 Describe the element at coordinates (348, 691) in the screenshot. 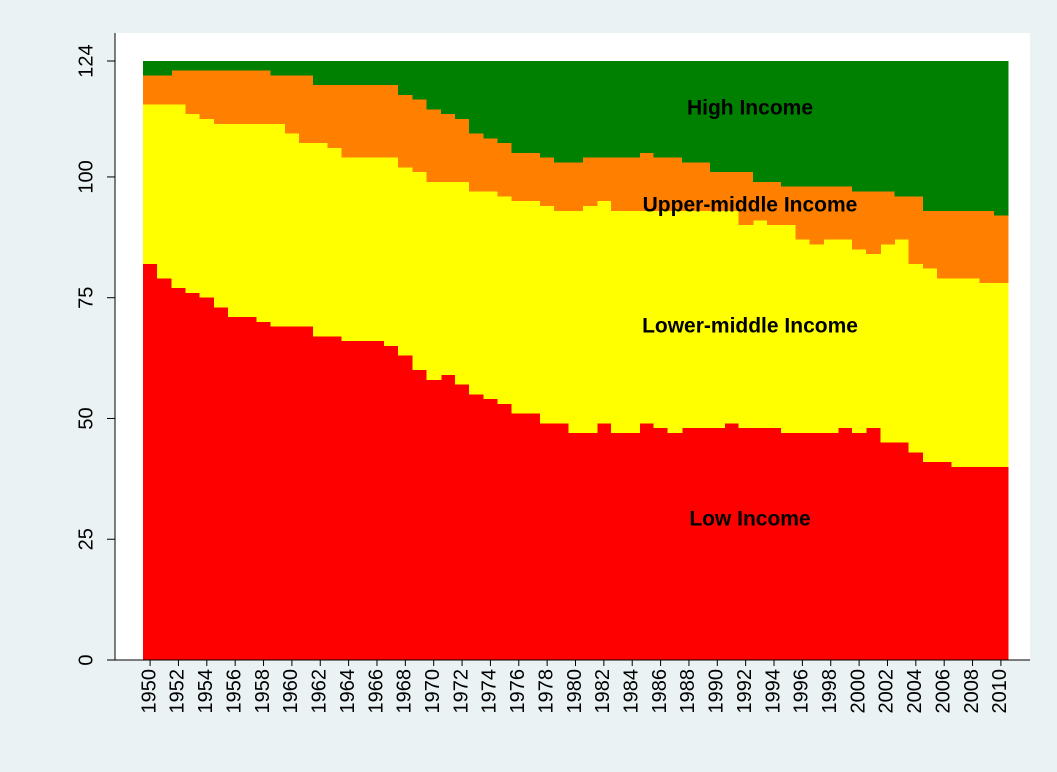

I see `x-tick-label: 1964` at that location.